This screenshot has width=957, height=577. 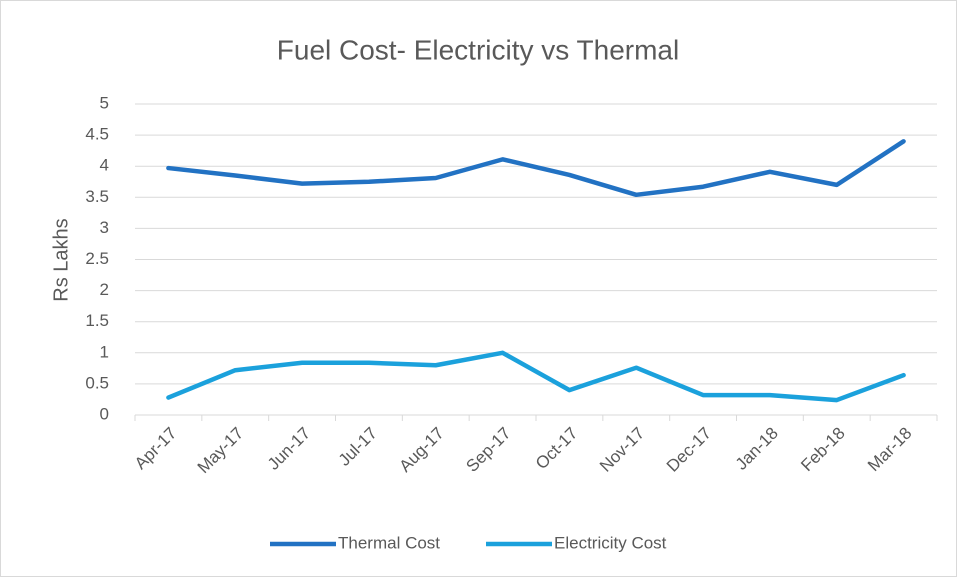 I want to click on y-tick-label: 2, so click(x=104, y=289).